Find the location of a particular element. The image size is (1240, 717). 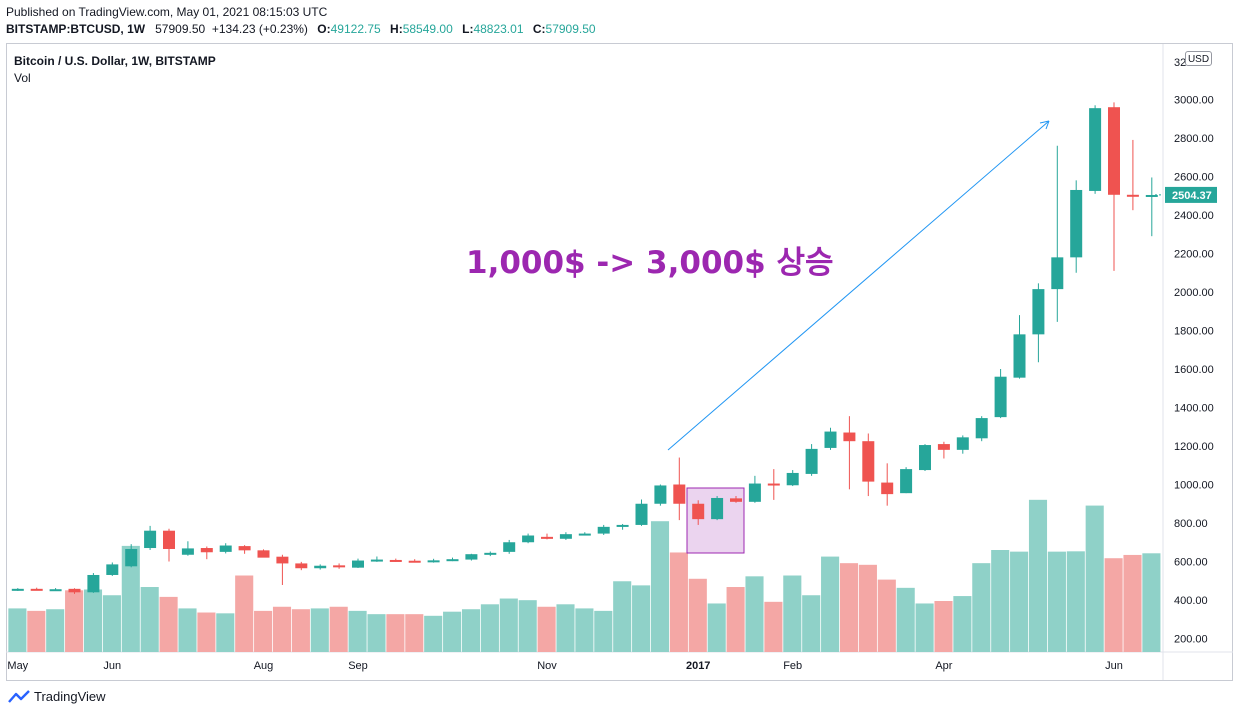

time-tick-label: Nov is located at coordinates (547, 666).